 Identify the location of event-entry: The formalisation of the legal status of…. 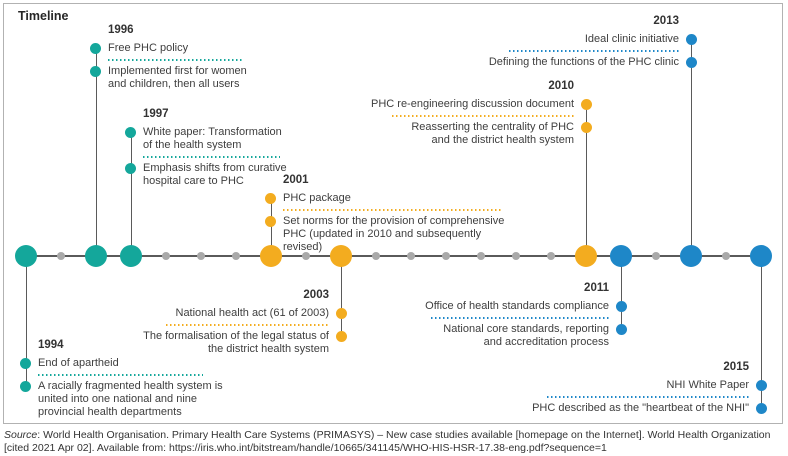
(238, 343).